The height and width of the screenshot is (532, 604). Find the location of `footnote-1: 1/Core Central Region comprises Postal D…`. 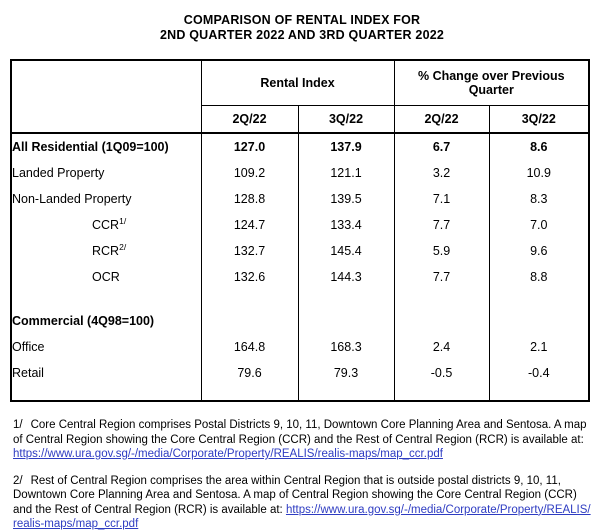

footnote-1: 1/Core Central Region comprises Postal D… is located at coordinates (303, 440).